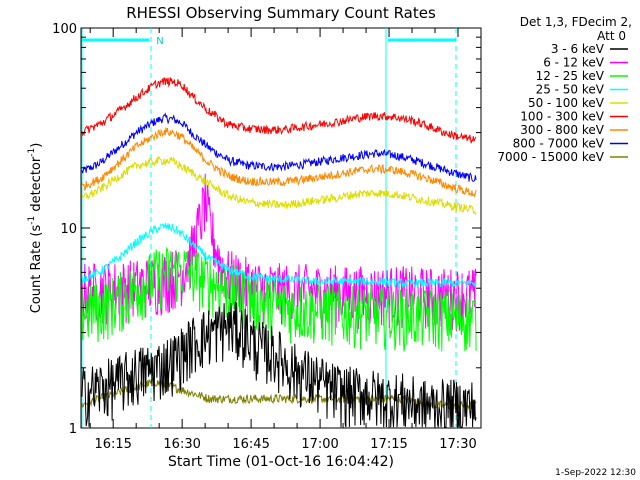  What do you see at coordinates (36, 269) in the screenshot?
I see `y-axis-label-main: Count Rate (s` at bounding box center [36, 269].